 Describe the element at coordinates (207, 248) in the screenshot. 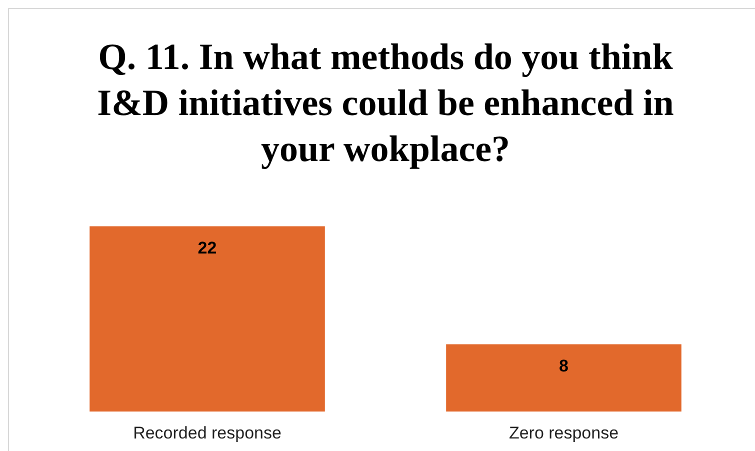

I see `data-label: 22` at that location.